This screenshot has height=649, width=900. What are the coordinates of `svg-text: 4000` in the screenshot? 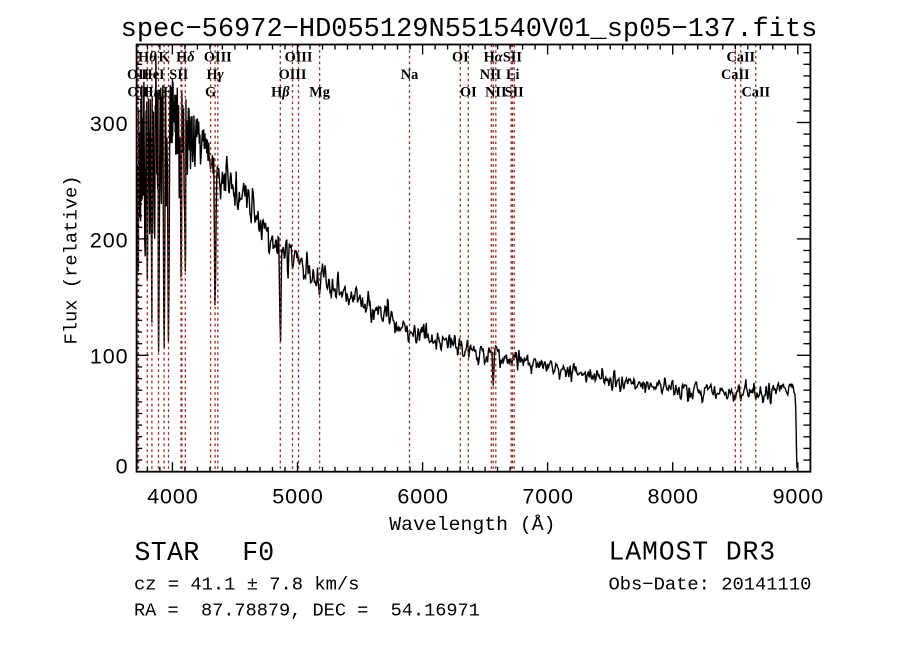 It's located at (172, 497).